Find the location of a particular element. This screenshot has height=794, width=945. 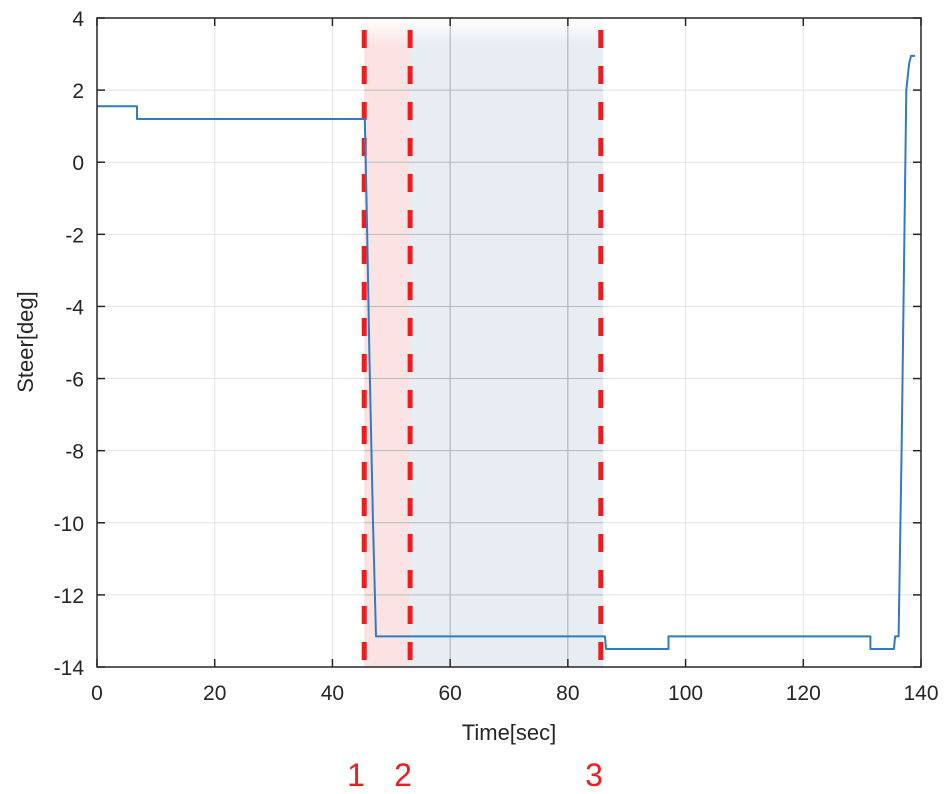

marker-label-2: 2 is located at coordinates (403, 775).